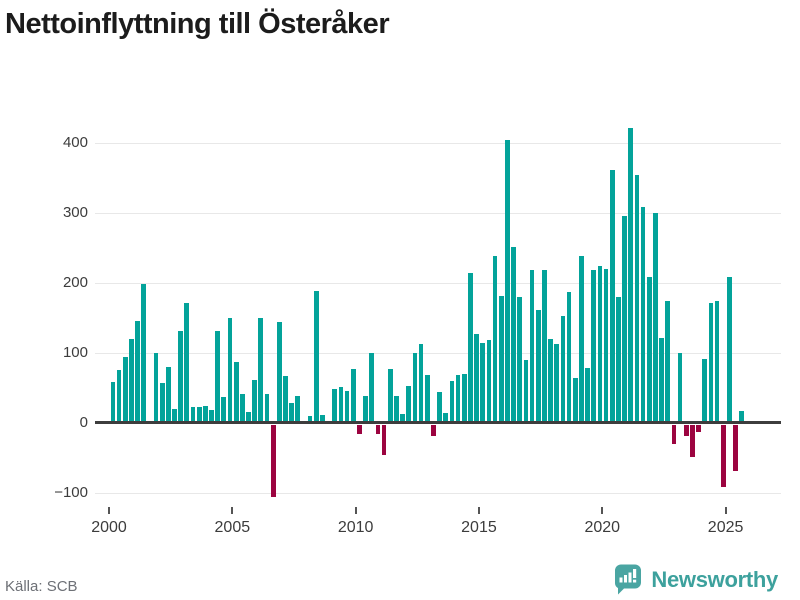 The width and height of the screenshot is (800, 600). Describe the element at coordinates (71, 492) in the screenshot. I see `y-tick-label: −100` at that location.